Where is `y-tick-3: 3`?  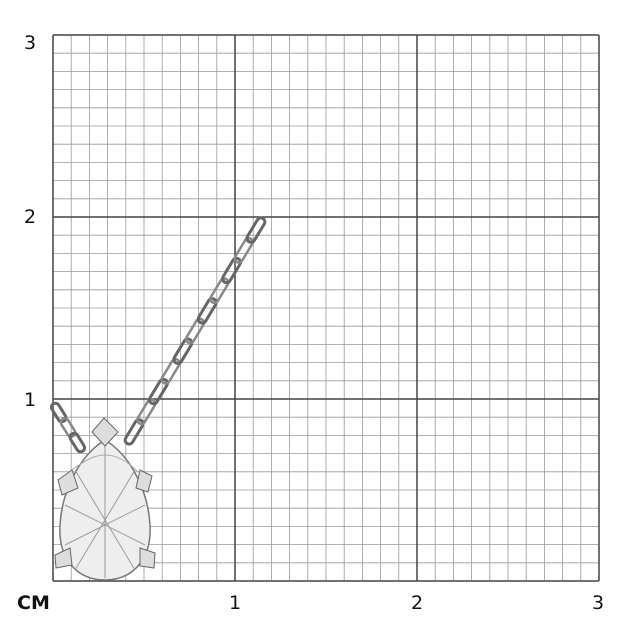
y-tick-3: 3 is located at coordinates (30, 43).